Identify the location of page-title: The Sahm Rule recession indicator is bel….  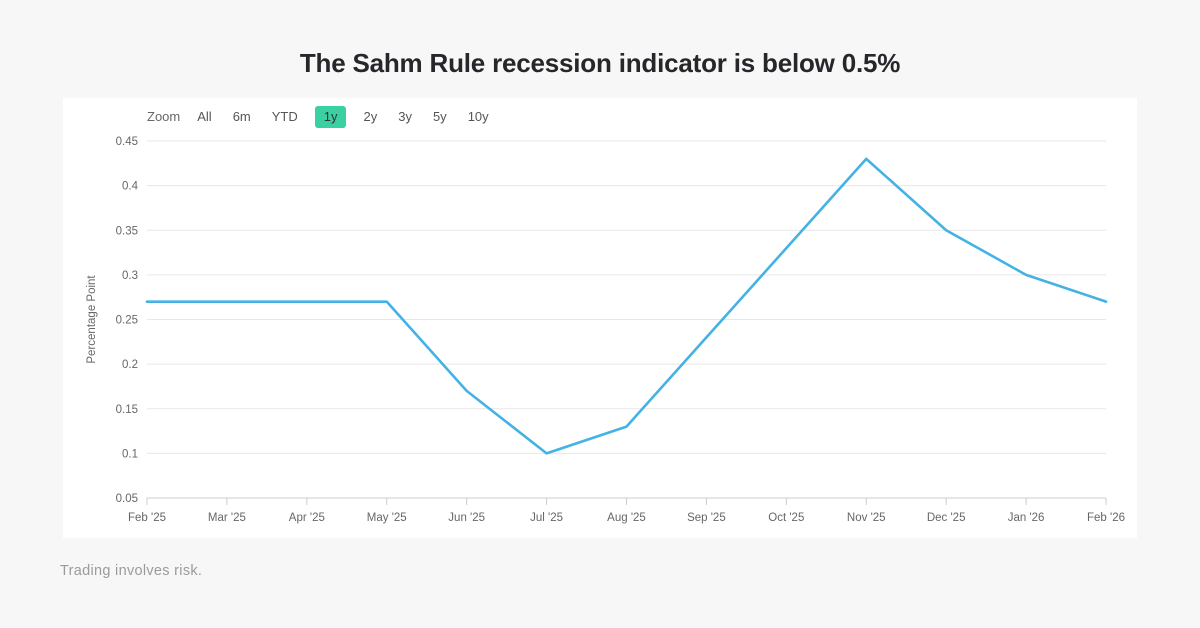
(600, 63).